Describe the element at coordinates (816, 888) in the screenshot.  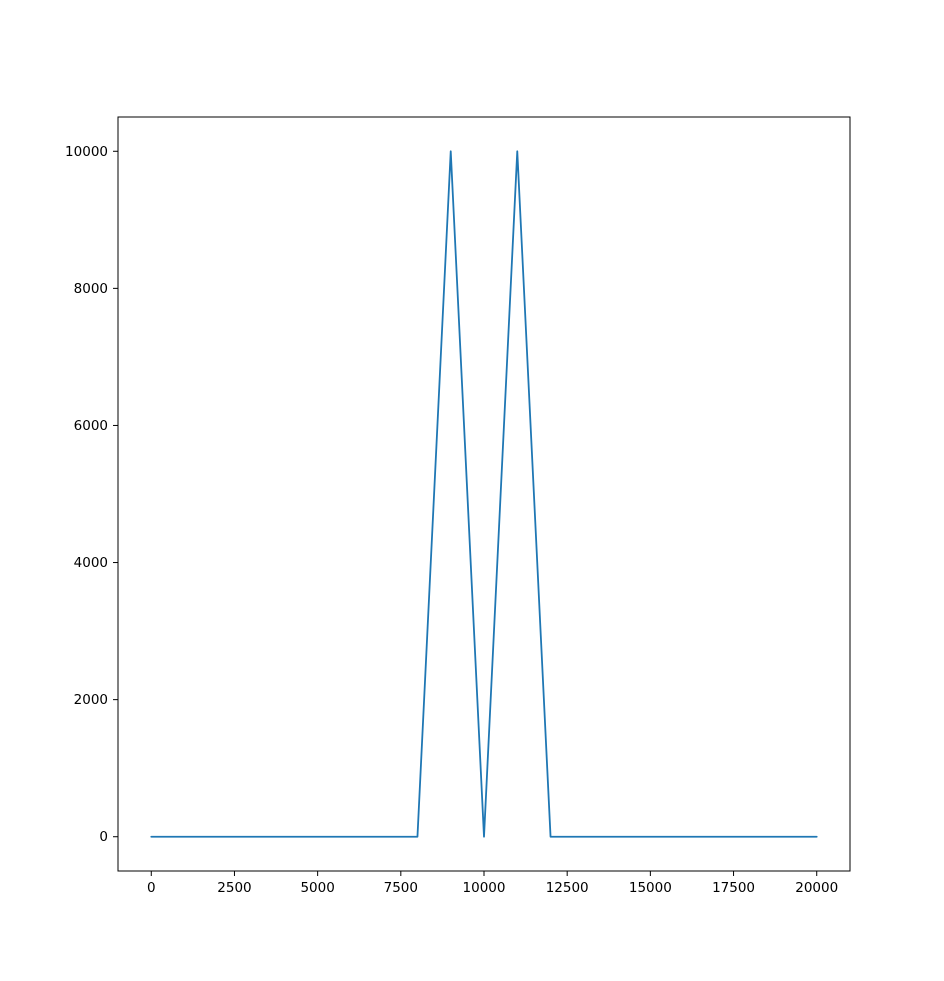
I see `x-tick-label: 20000` at that location.